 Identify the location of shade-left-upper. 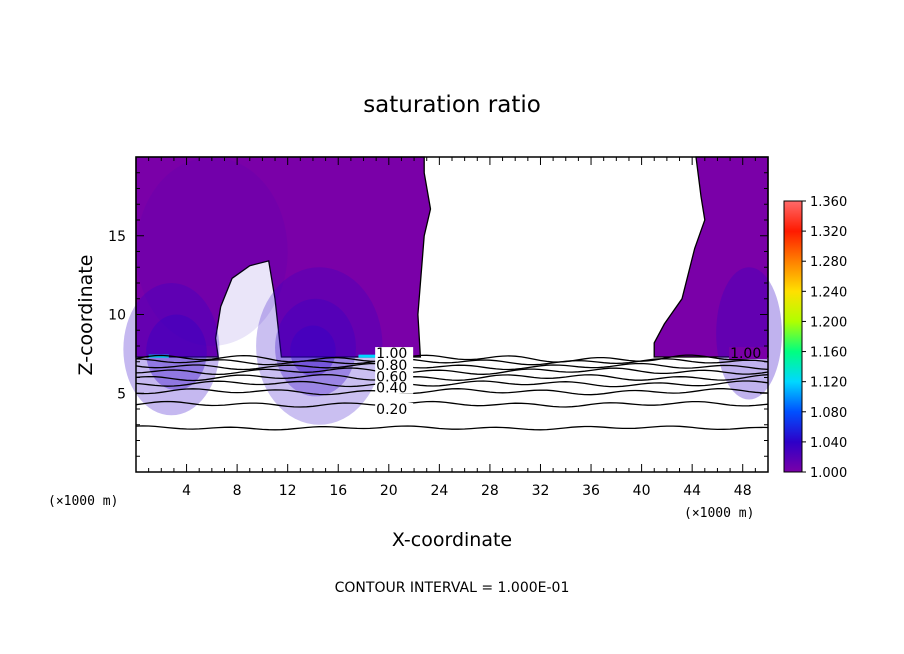
(212, 251).